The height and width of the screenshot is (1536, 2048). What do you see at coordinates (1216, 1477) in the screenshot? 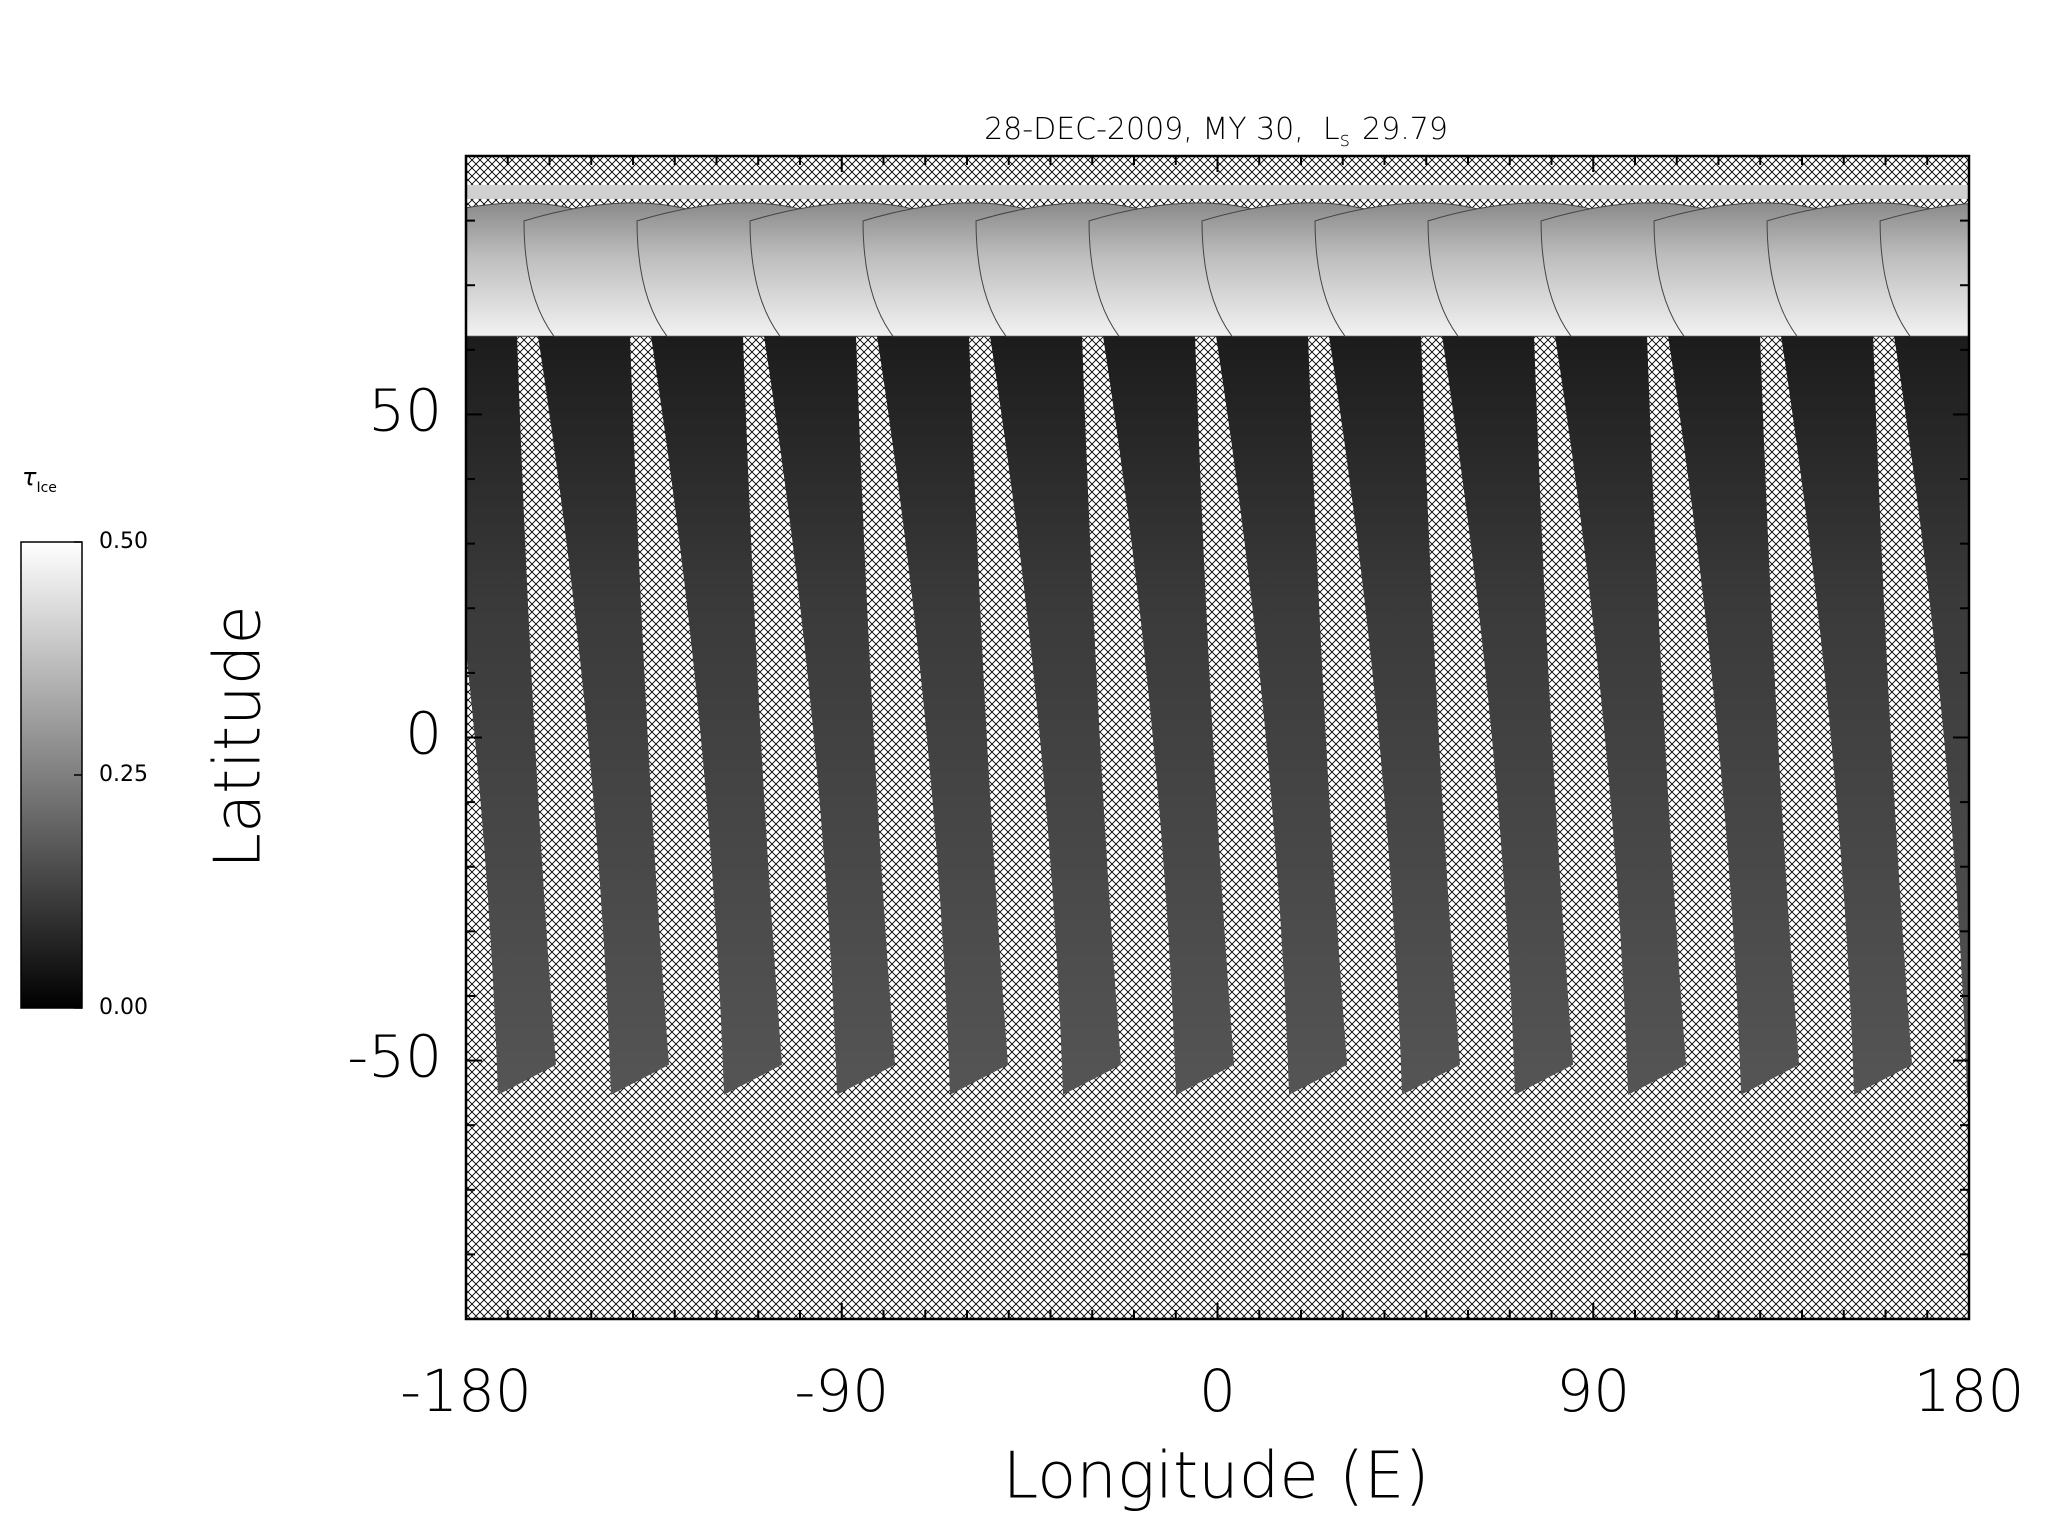
I see `x-axis-title: Longitude (E)` at bounding box center [1216, 1477].